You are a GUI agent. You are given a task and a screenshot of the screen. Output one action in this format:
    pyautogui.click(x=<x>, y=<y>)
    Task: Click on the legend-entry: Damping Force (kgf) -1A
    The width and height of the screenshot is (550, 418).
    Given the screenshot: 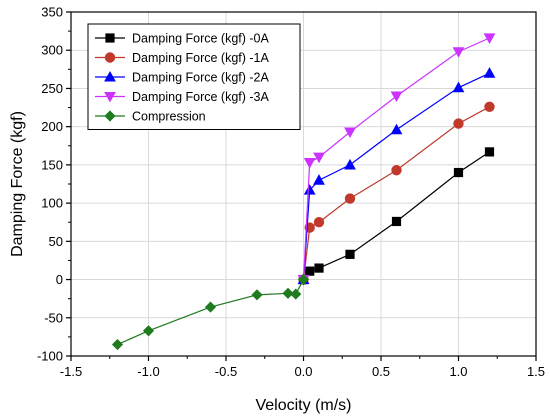 What is the action you would take?
    pyautogui.click(x=182, y=58)
    